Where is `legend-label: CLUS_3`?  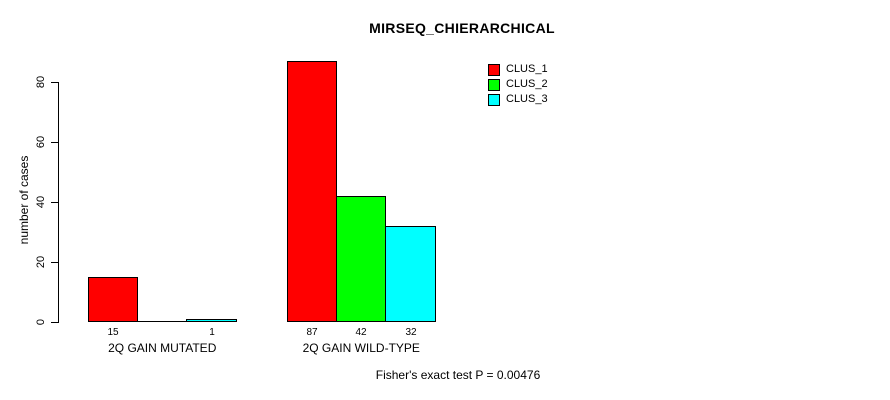 legend-label: CLUS_3 is located at coordinates (527, 99).